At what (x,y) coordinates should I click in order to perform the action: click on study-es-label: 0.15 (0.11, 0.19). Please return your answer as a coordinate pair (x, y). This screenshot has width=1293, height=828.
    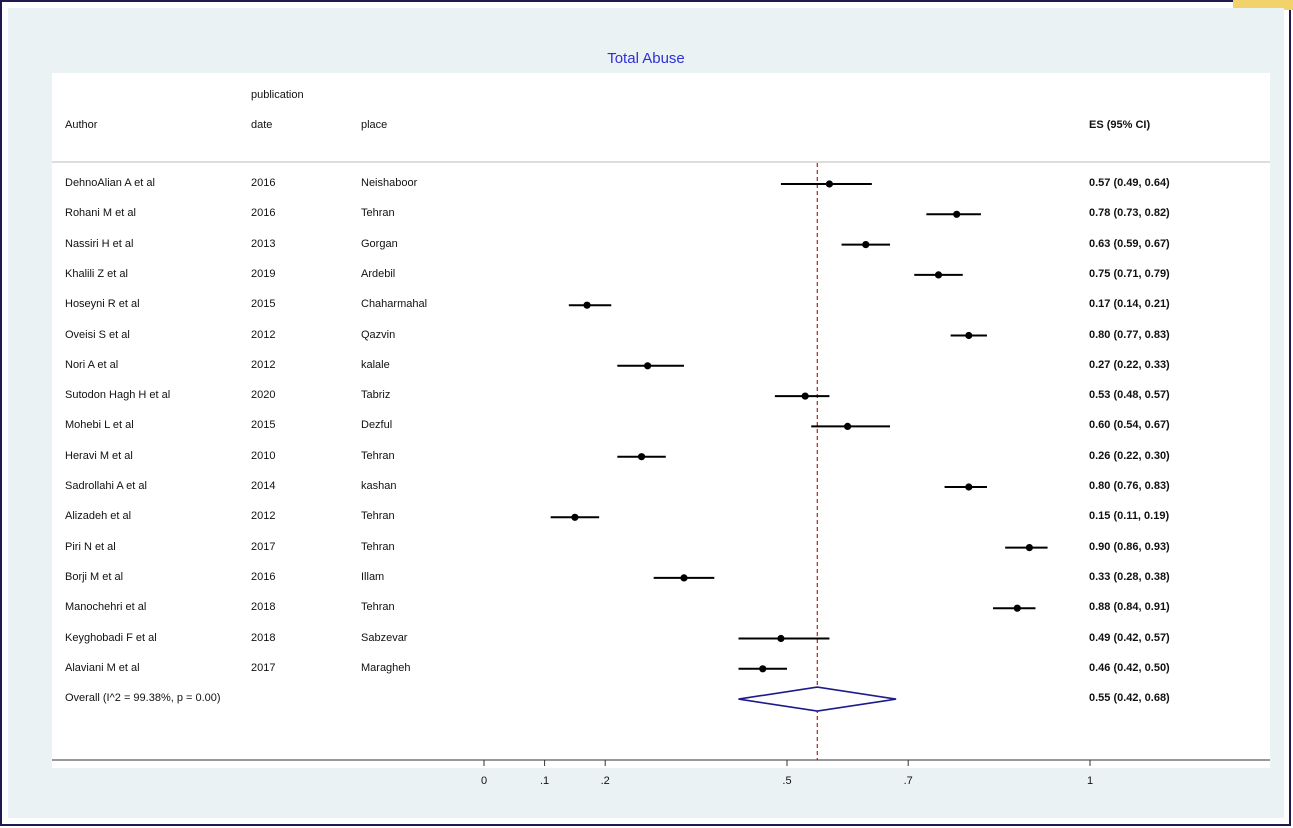
    Looking at the image, I should click on (1129, 516).